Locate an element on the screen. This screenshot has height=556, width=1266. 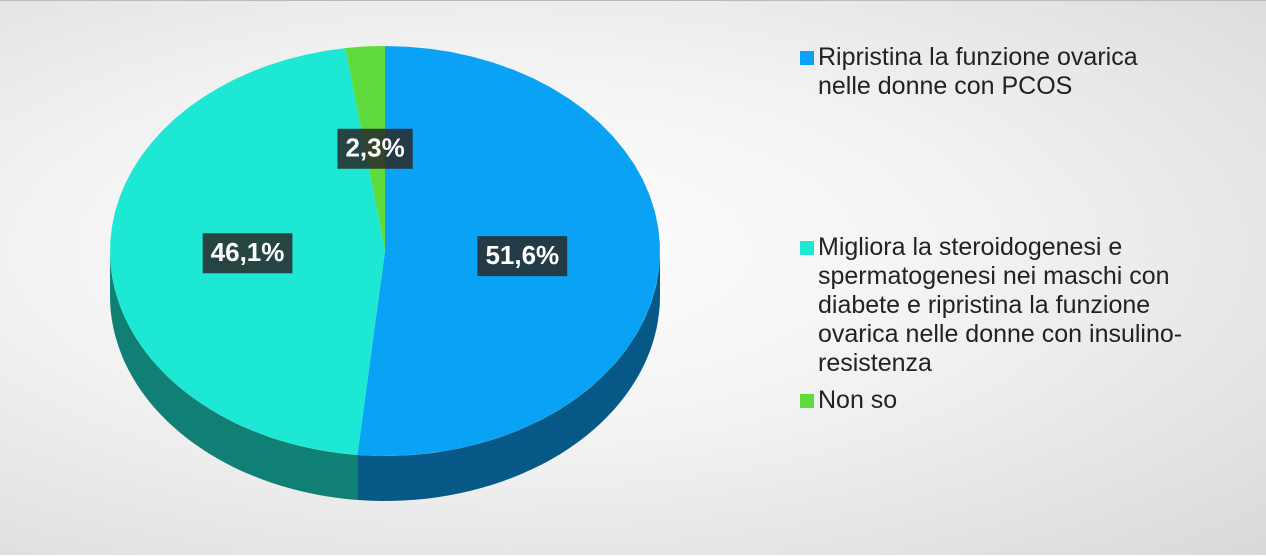
data-label: 51,6% is located at coordinates (522, 255).